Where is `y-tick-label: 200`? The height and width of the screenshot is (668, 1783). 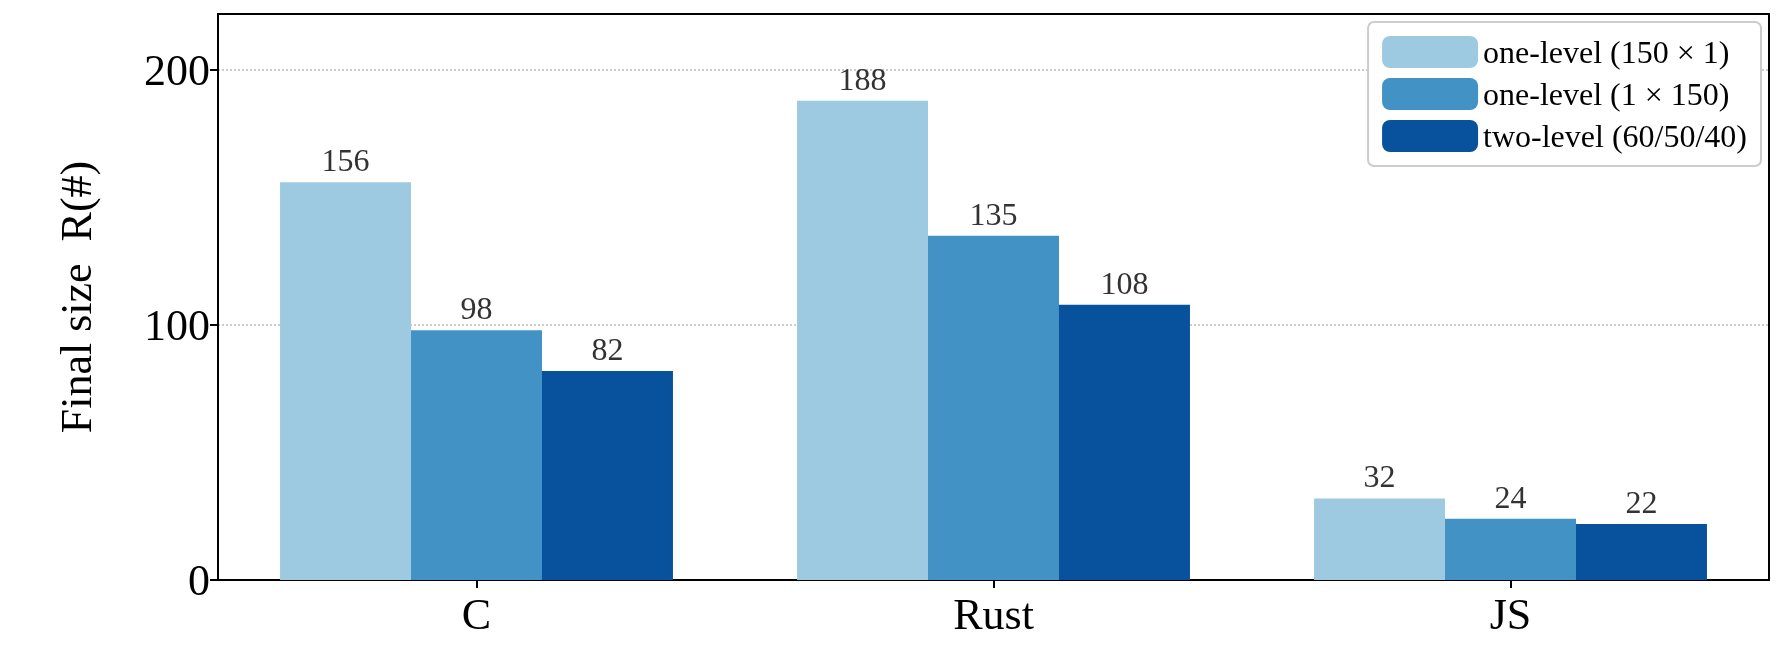 y-tick-label: 200 is located at coordinates (177, 70).